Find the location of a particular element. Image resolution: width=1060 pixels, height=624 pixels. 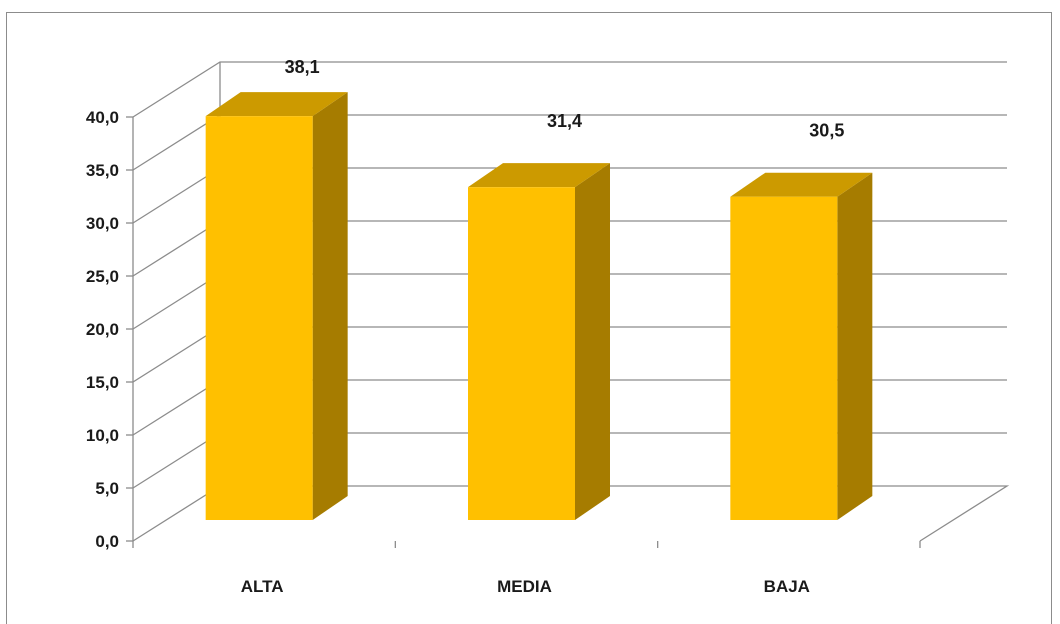

x-category-label: MEDIA is located at coordinates (524, 586).